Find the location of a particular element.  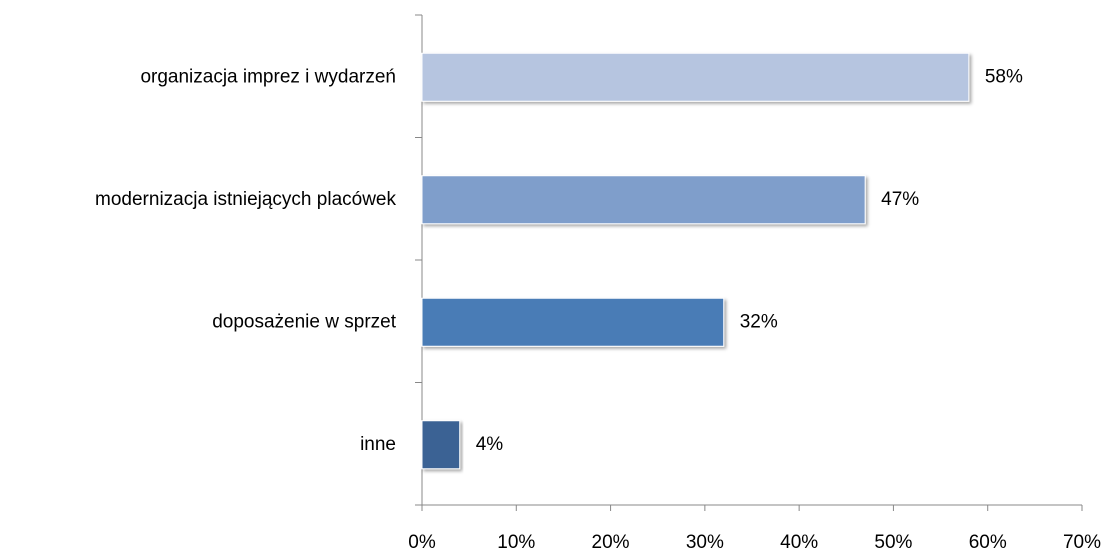

data-label: 58% is located at coordinates (1004, 76).